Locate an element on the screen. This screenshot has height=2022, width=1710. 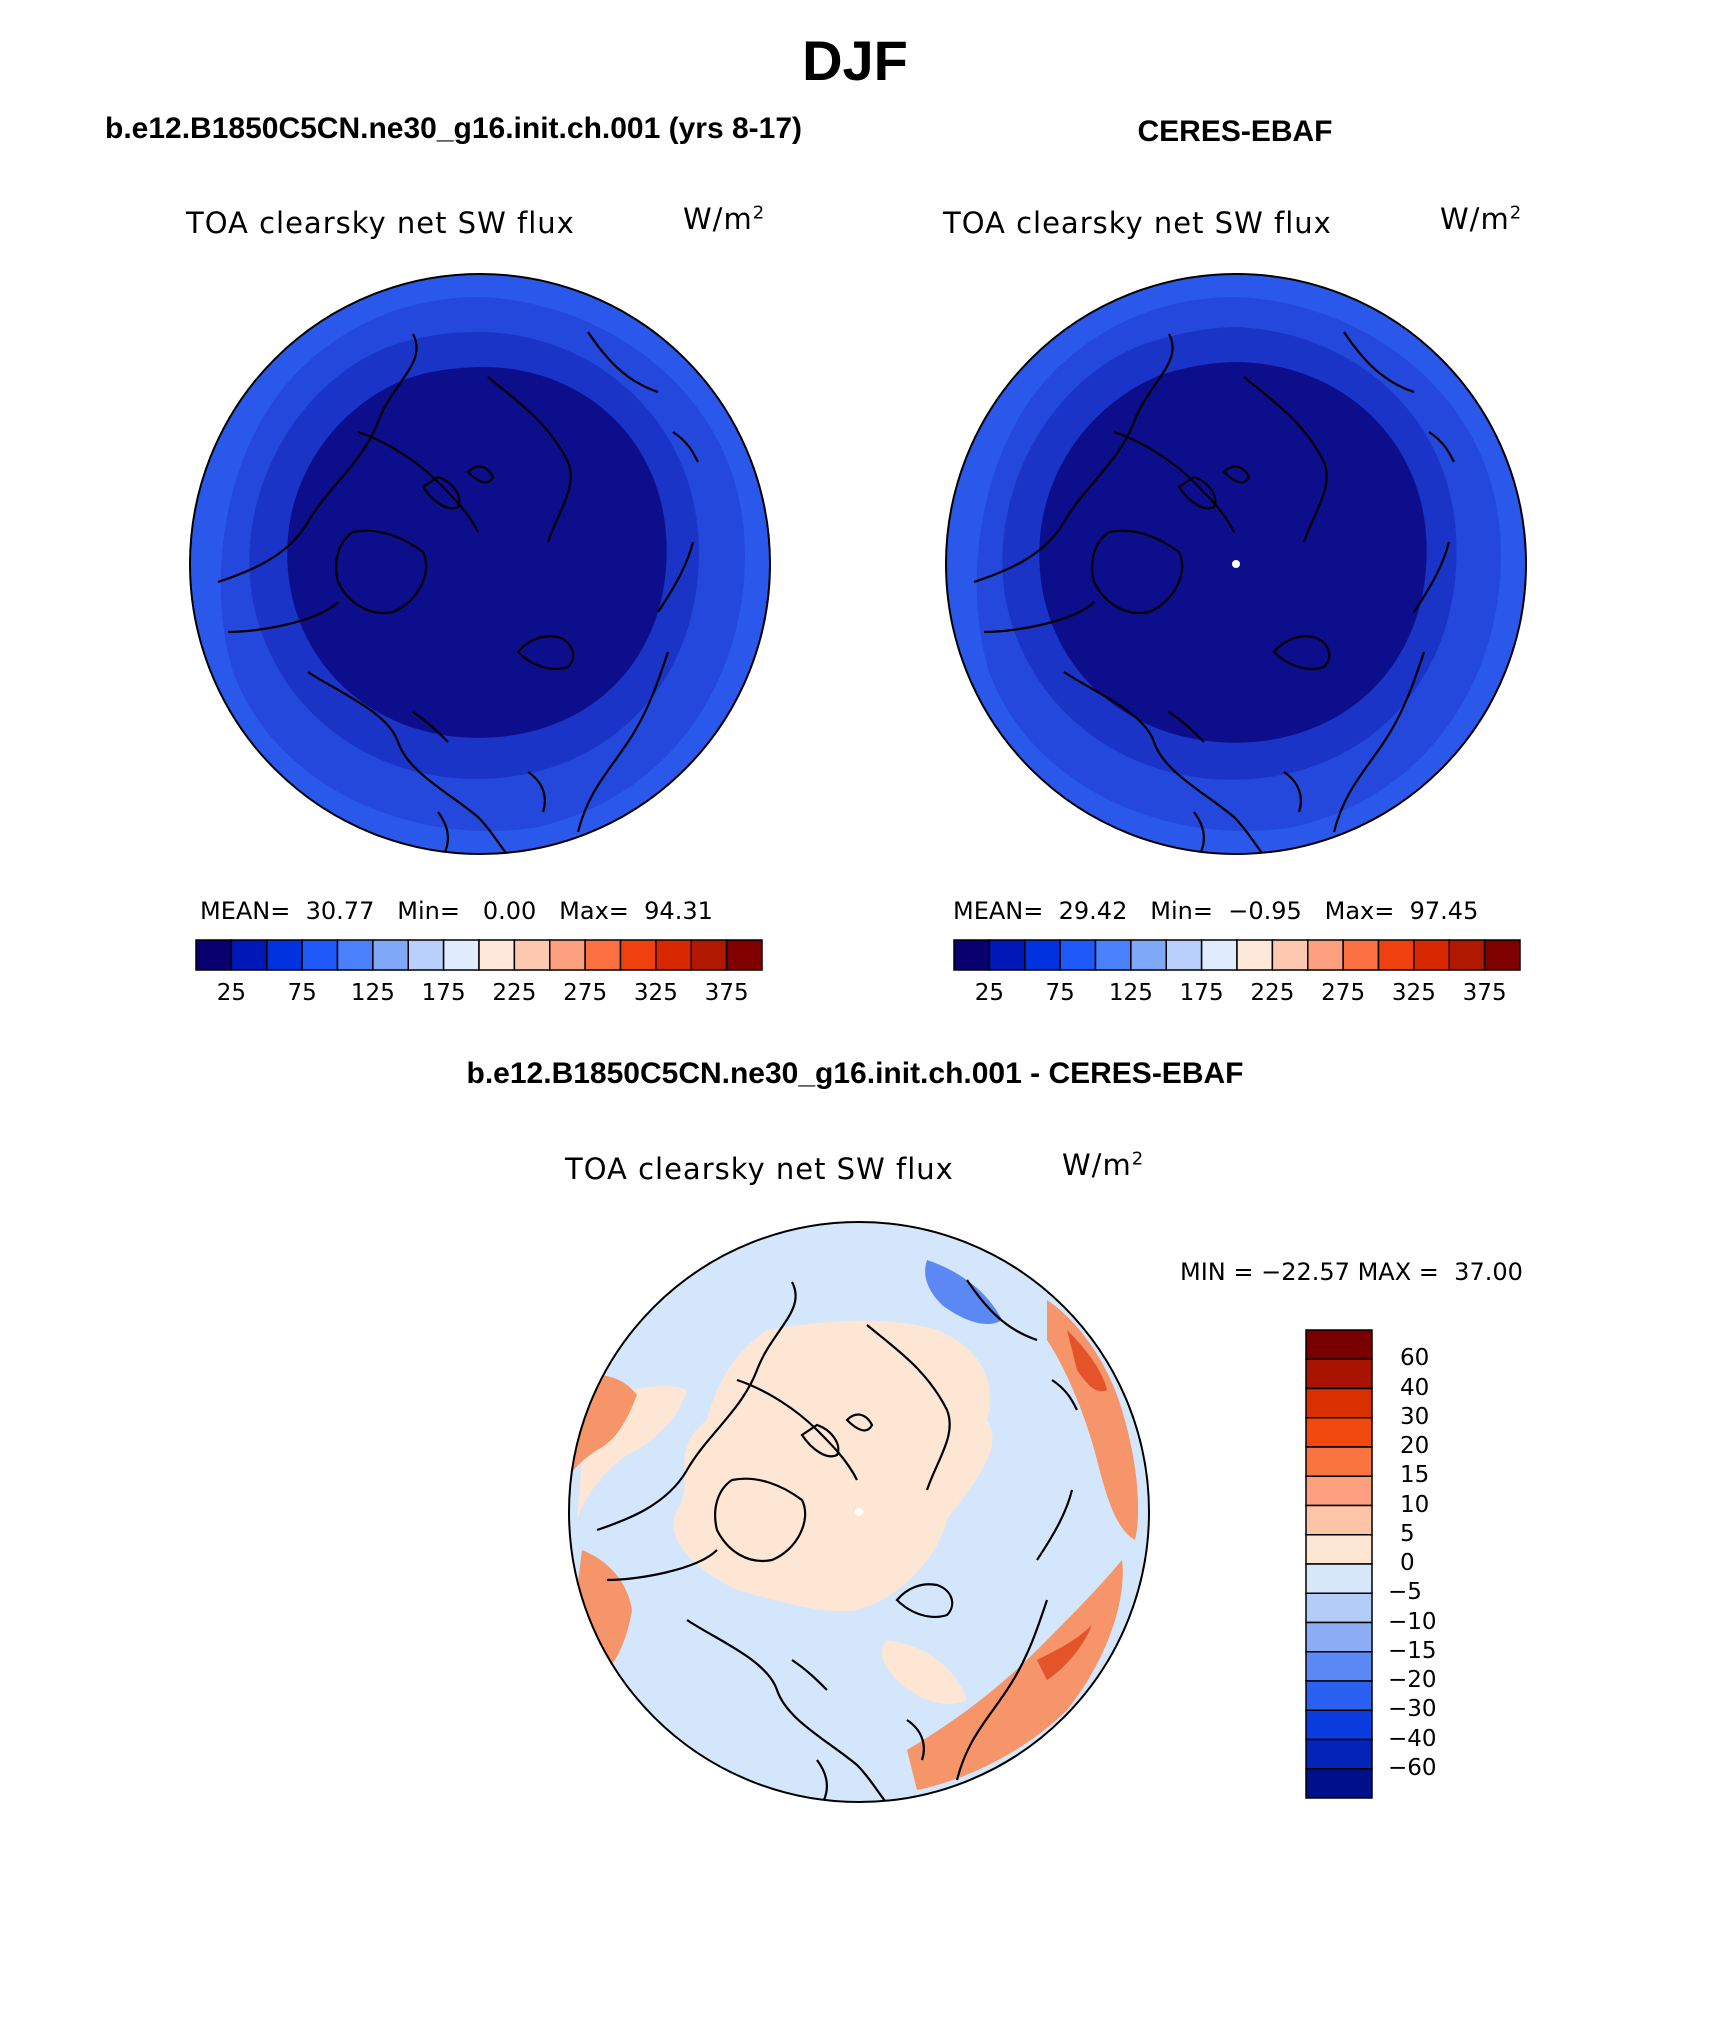
diff-units-exp: 2 is located at coordinates (1138, 1159).